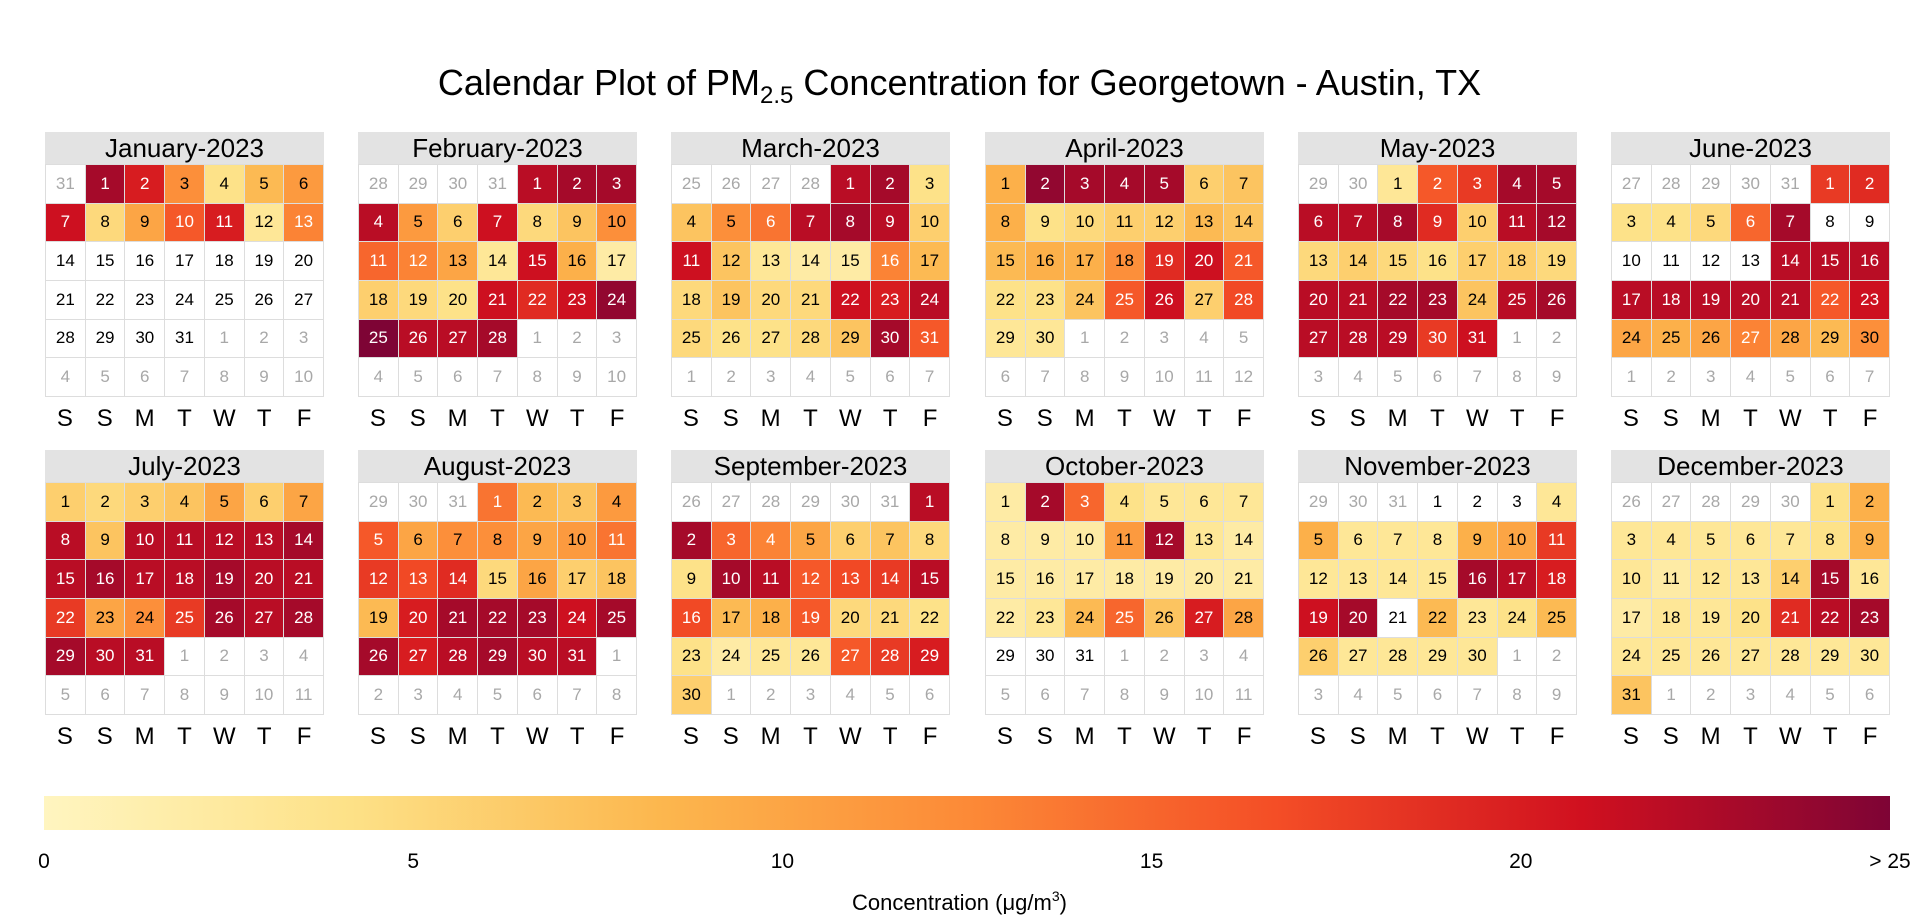 The width and height of the screenshot is (1919, 920). Describe the element at coordinates (378, 184) in the screenshot. I see `adjacent-day-cell: 28` at that location.